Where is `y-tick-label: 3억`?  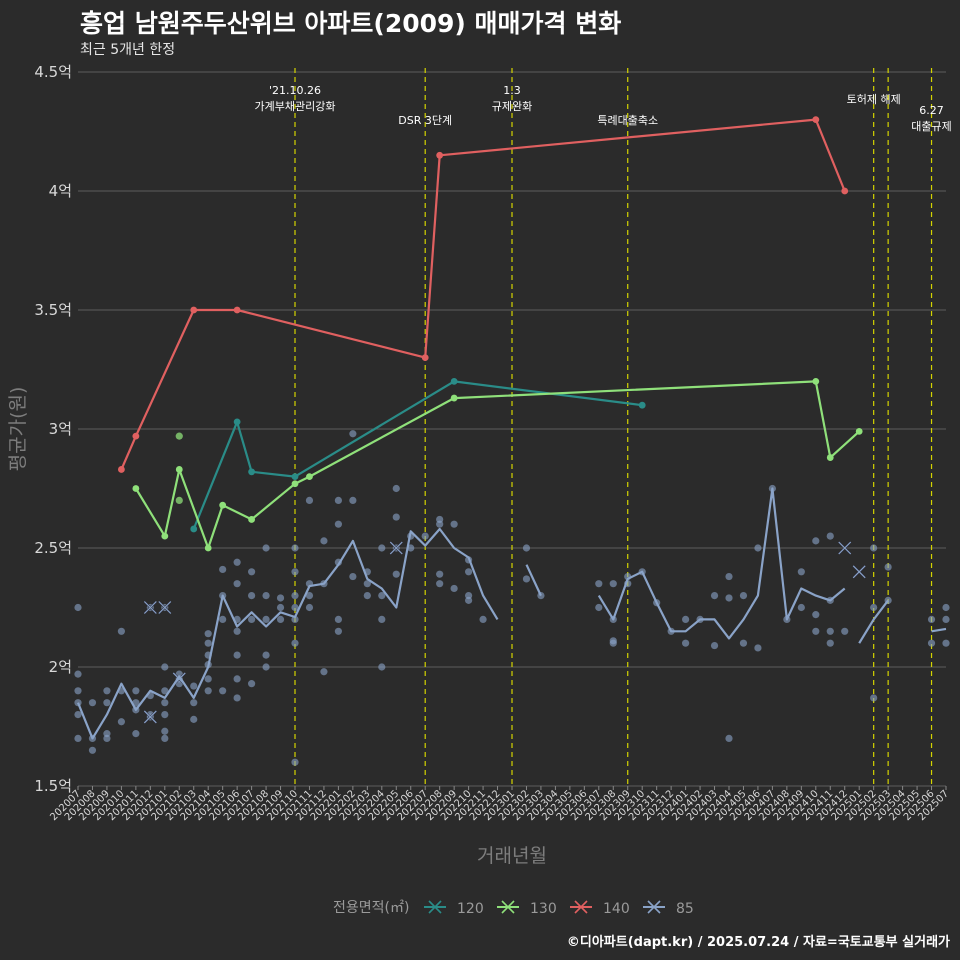 y-tick-label: 3억 is located at coordinates (60, 429).